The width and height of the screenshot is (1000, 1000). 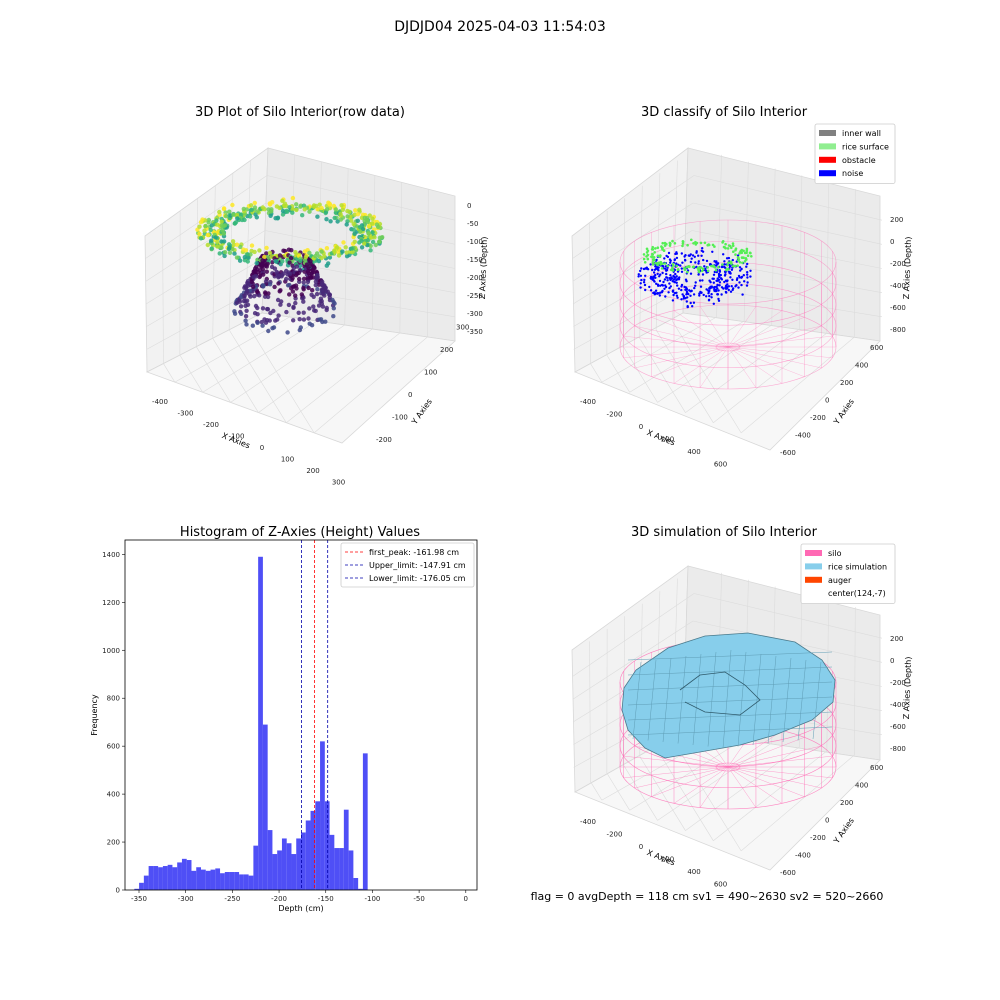 What do you see at coordinates (232, 899) in the screenshot?
I see `histogram-xtick-label: -250` at bounding box center [232, 899].